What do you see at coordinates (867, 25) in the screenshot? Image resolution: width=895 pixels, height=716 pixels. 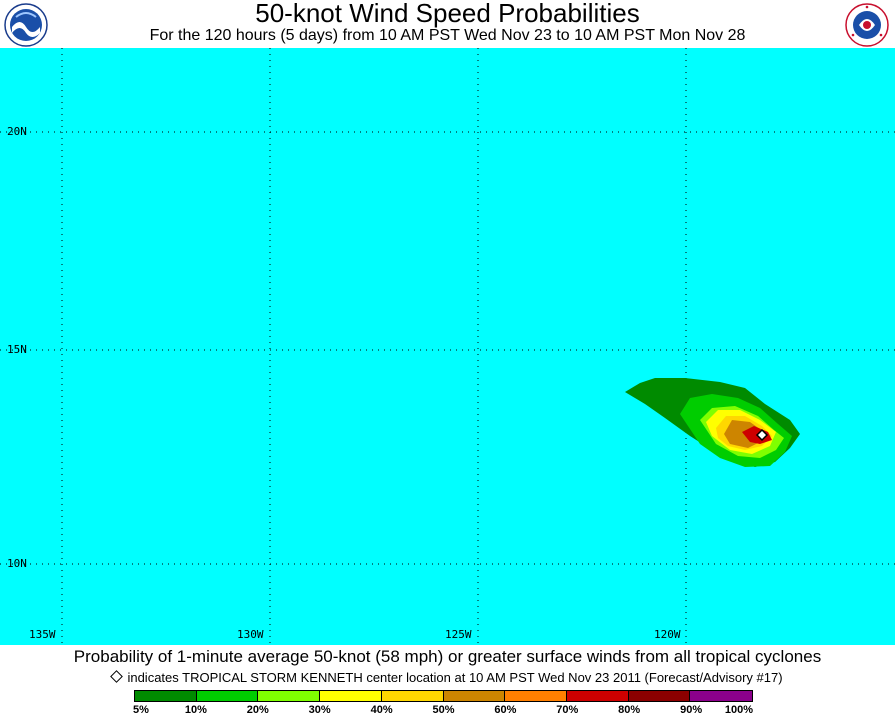 I see `nws-logo` at bounding box center [867, 25].